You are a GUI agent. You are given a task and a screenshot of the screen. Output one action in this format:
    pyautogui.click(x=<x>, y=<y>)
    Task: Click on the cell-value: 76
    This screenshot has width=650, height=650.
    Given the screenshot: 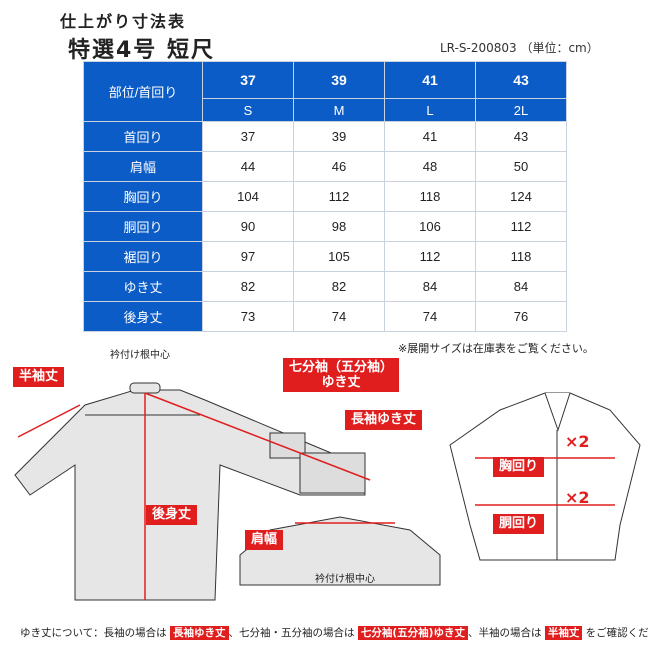 What is the action you would take?
    pyautogui.click(x=521, y=316)
    